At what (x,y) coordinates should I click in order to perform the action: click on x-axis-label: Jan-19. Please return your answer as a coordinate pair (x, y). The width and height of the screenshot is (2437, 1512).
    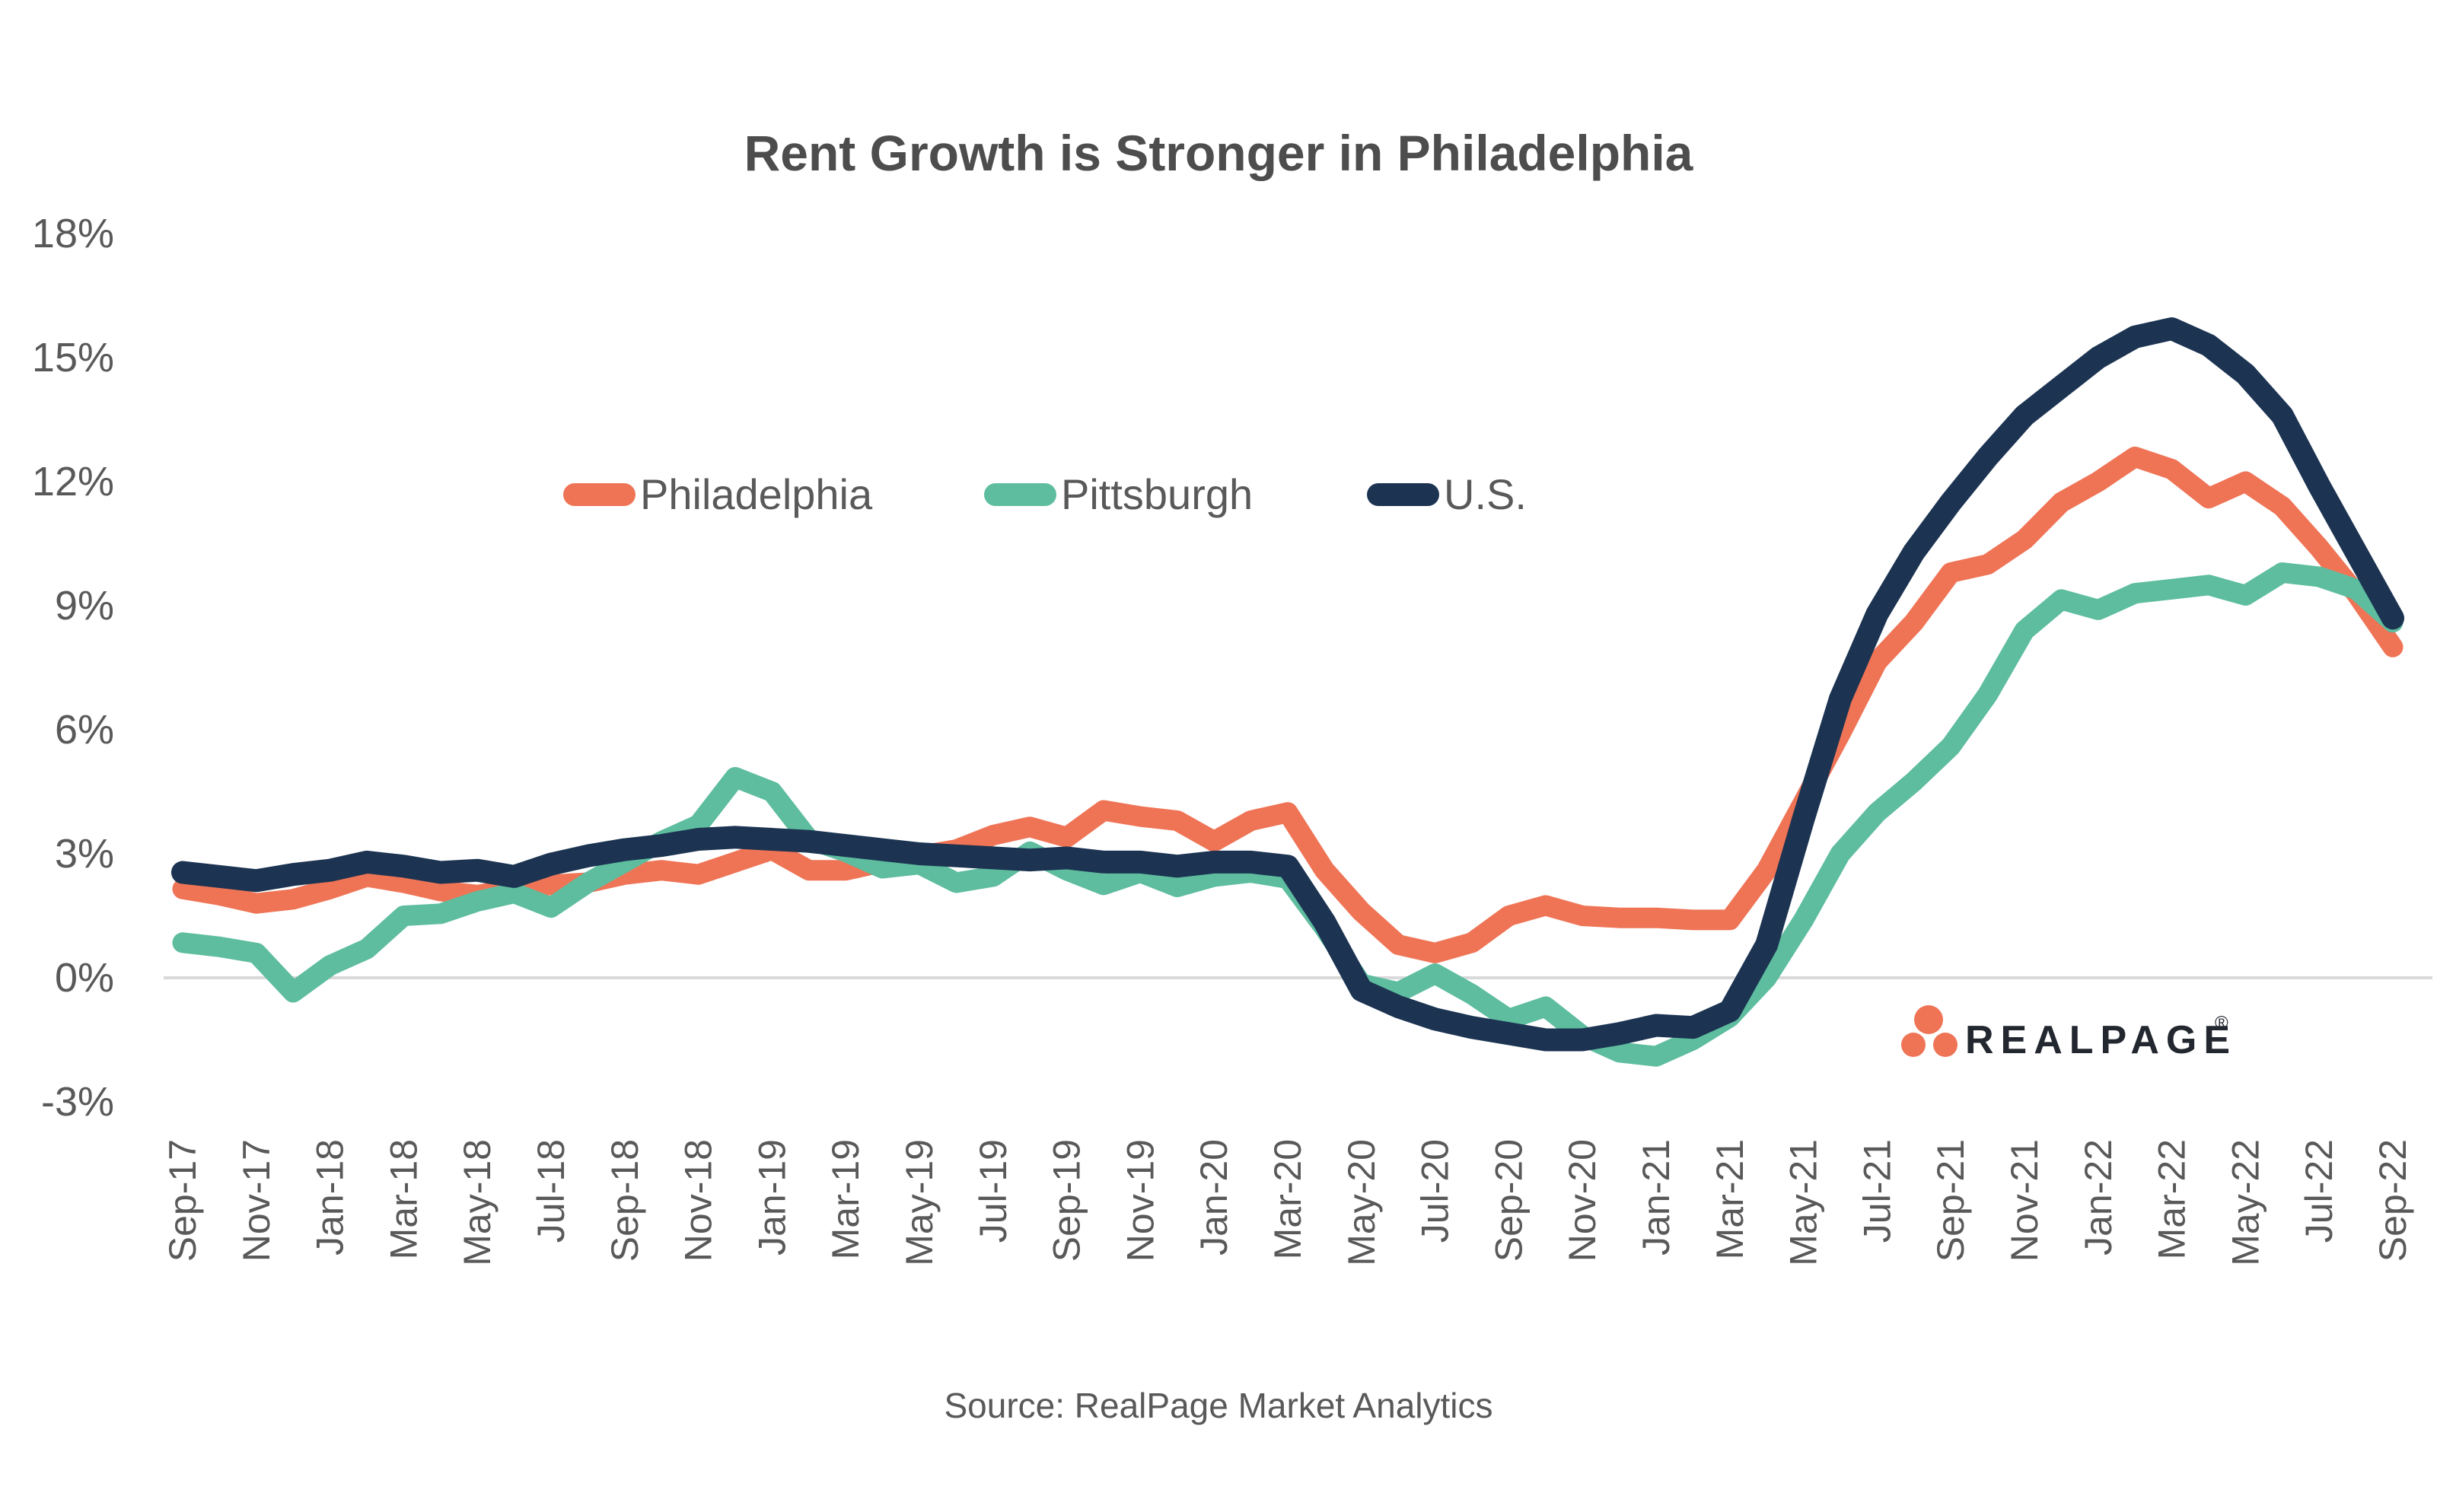
    Looking at the image, I should click on (771, 1197).